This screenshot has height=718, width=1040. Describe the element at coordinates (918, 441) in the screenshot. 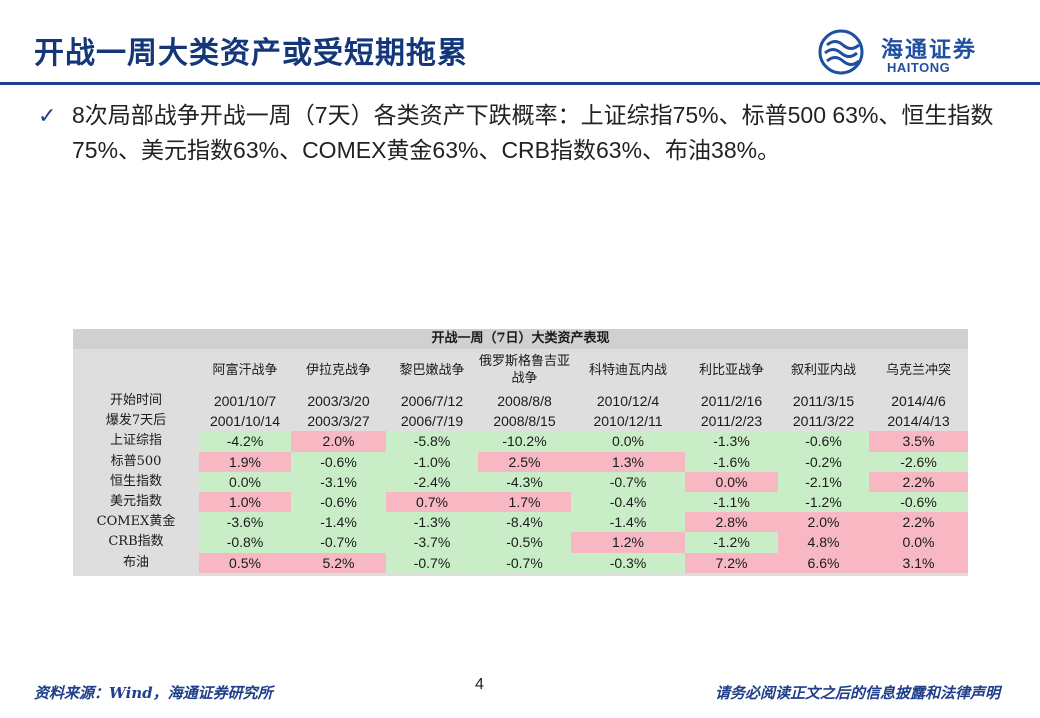

I see `value-cell: 3.5%` at that location.